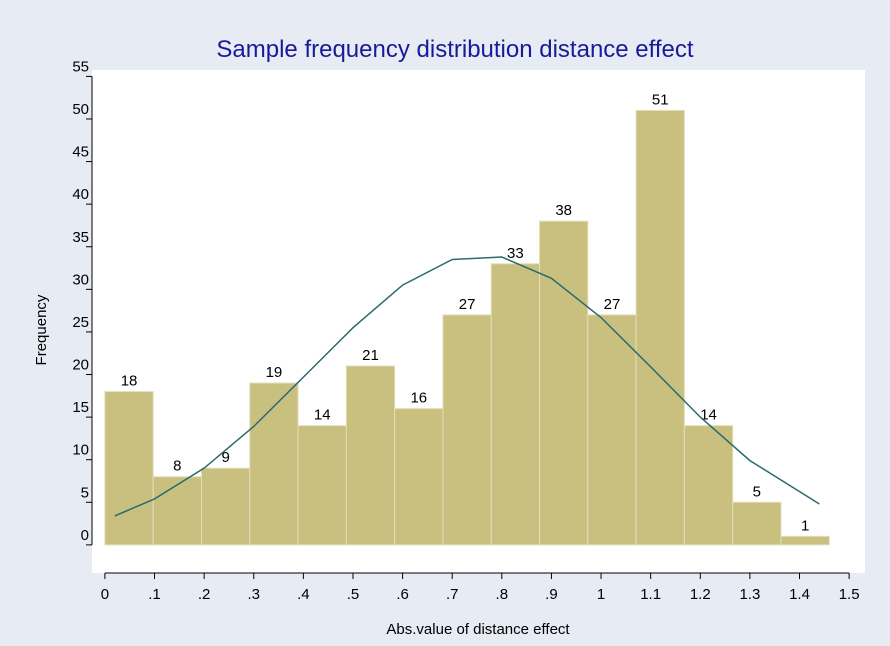 Image resolution: width=890 pixels, height=646 pixels. What do you see at coordinates (80, 66) in the screenshot?
I see `y-tick-label: 55` at bounding box center [80, 66].